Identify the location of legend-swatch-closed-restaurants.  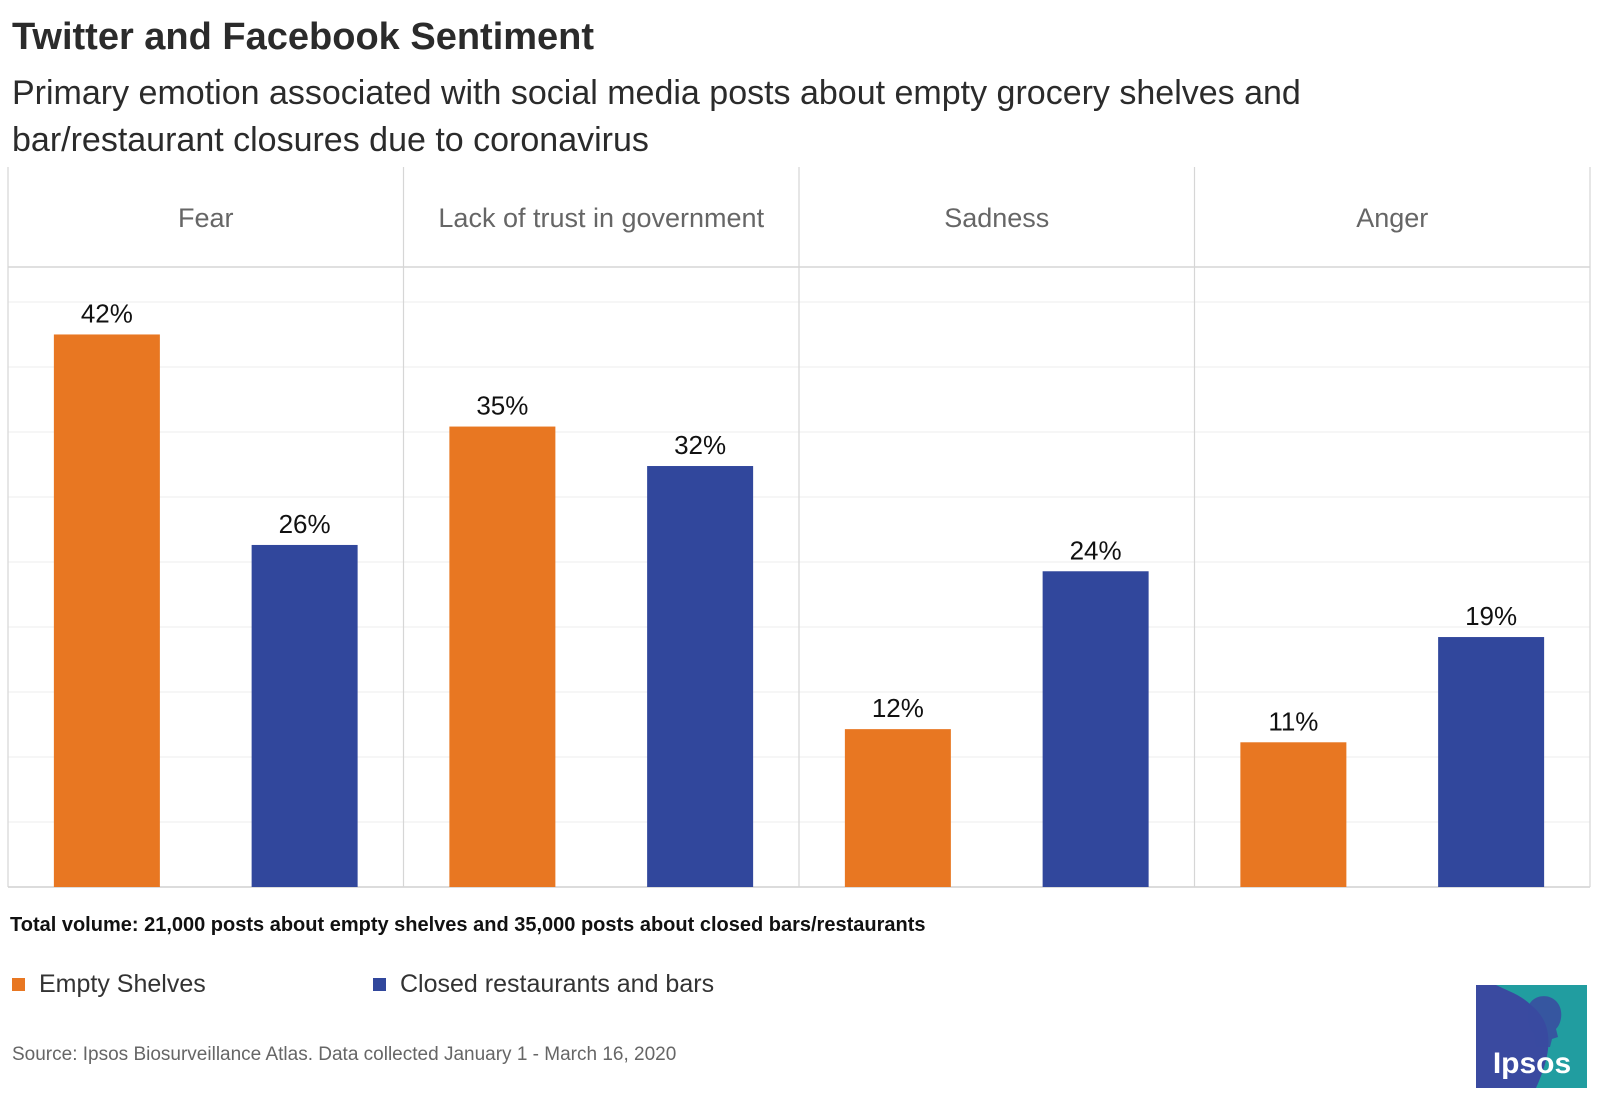
(379, 984).